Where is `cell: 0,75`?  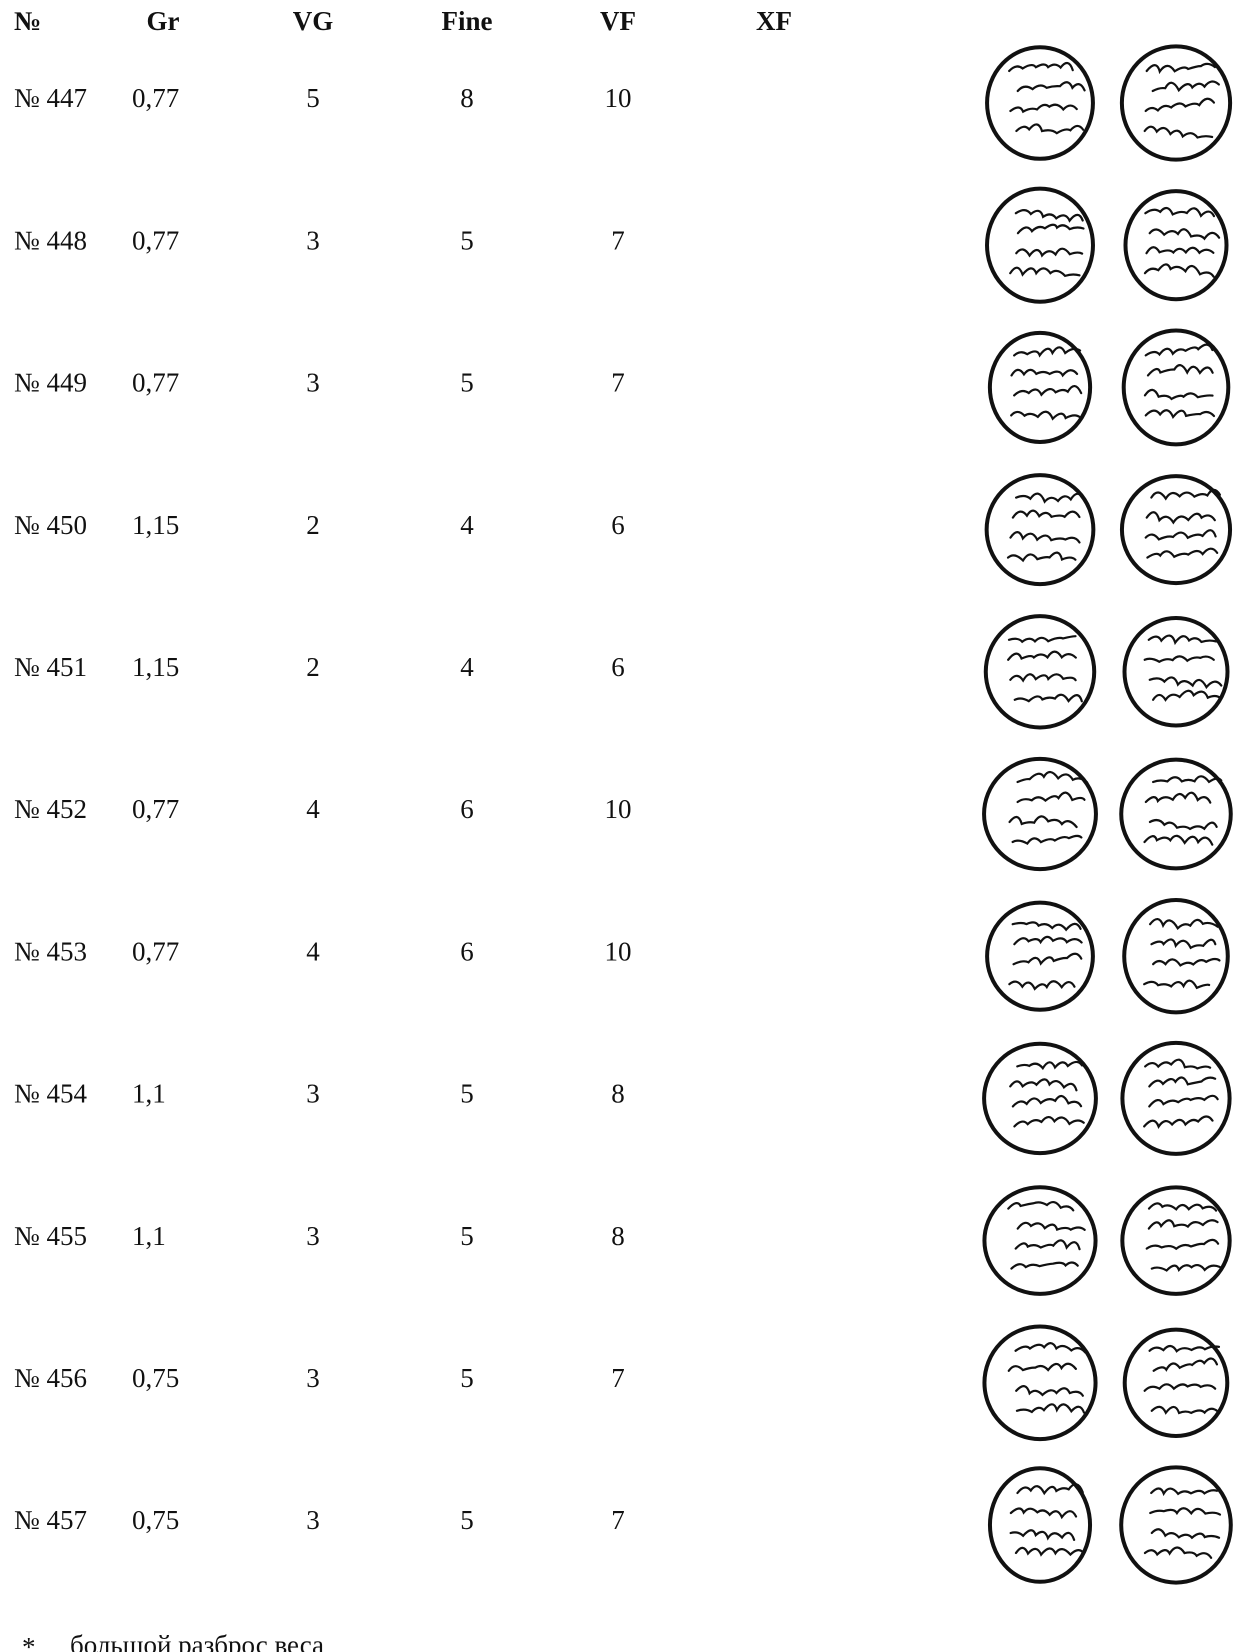
cell: 0,75 is located at coordinates (155, 1378).